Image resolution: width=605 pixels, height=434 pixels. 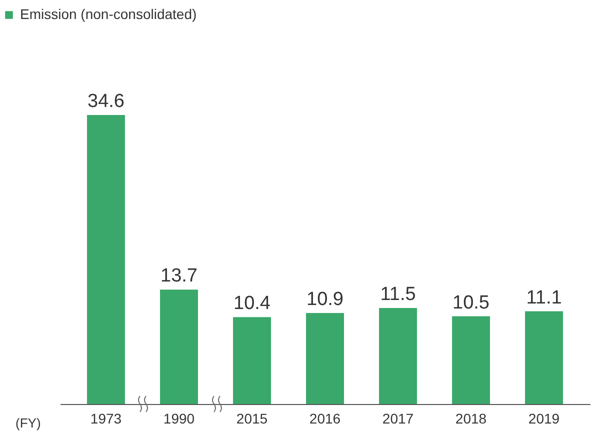 I want to click on x-tick-label: 2019, so click(x=544, y=418).